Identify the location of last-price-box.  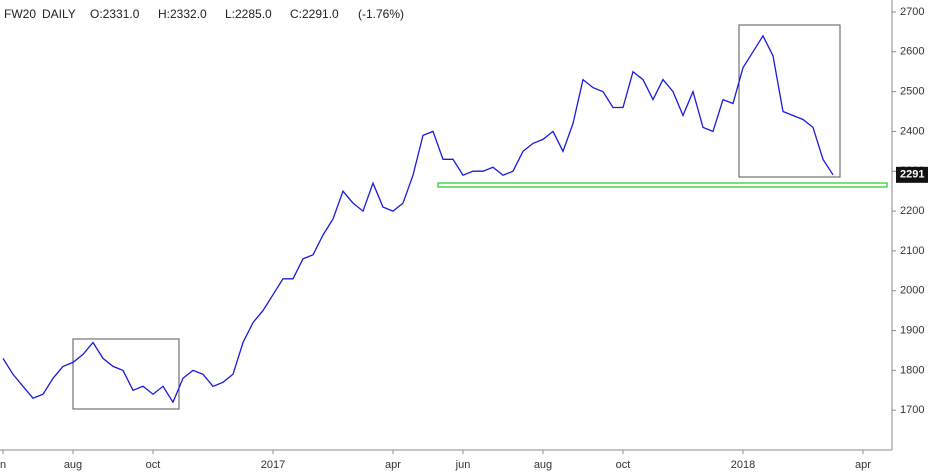
(912, 174).